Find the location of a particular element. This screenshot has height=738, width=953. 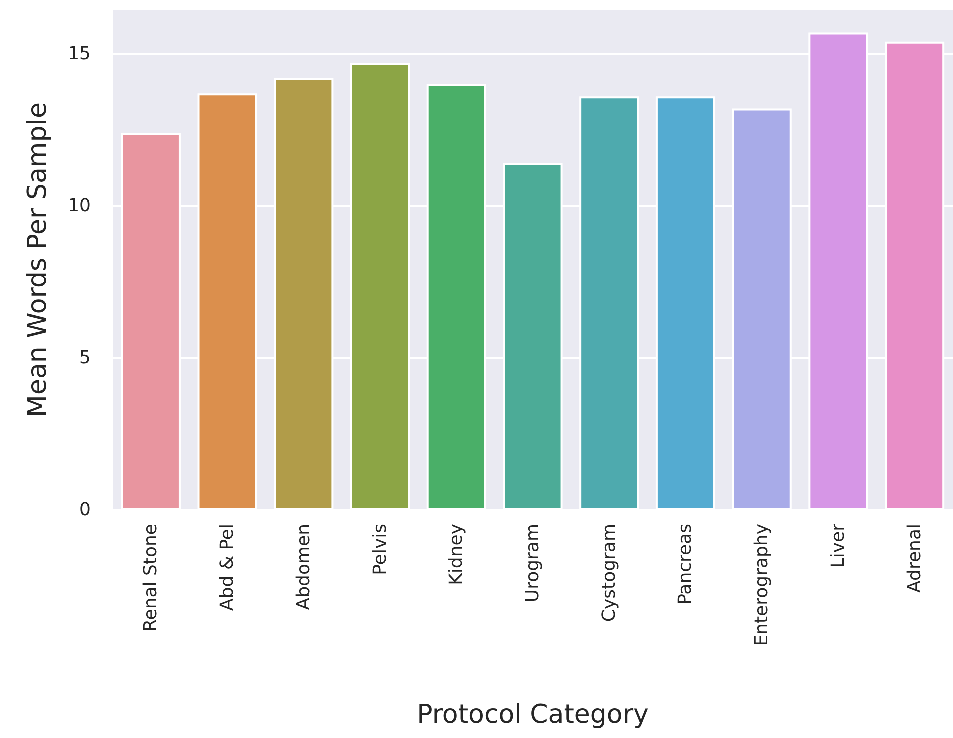

x-tick-label: Enterography is located at coordinates (762, 585).